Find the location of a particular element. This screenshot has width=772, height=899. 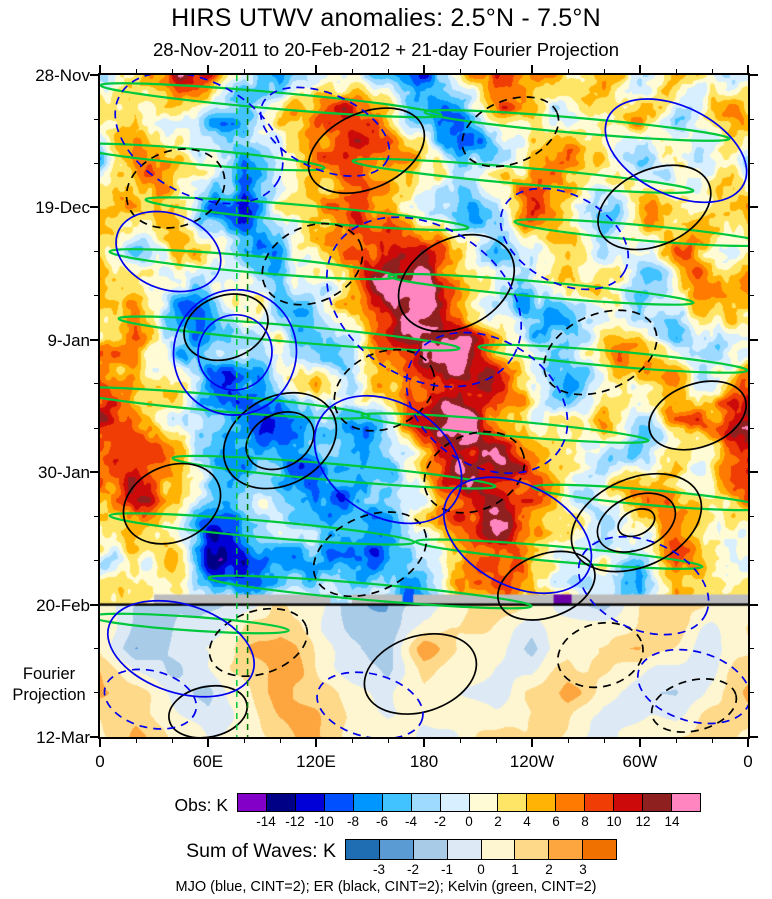

y-tick-label: 12-Mar is located at coordinates (63, 737).